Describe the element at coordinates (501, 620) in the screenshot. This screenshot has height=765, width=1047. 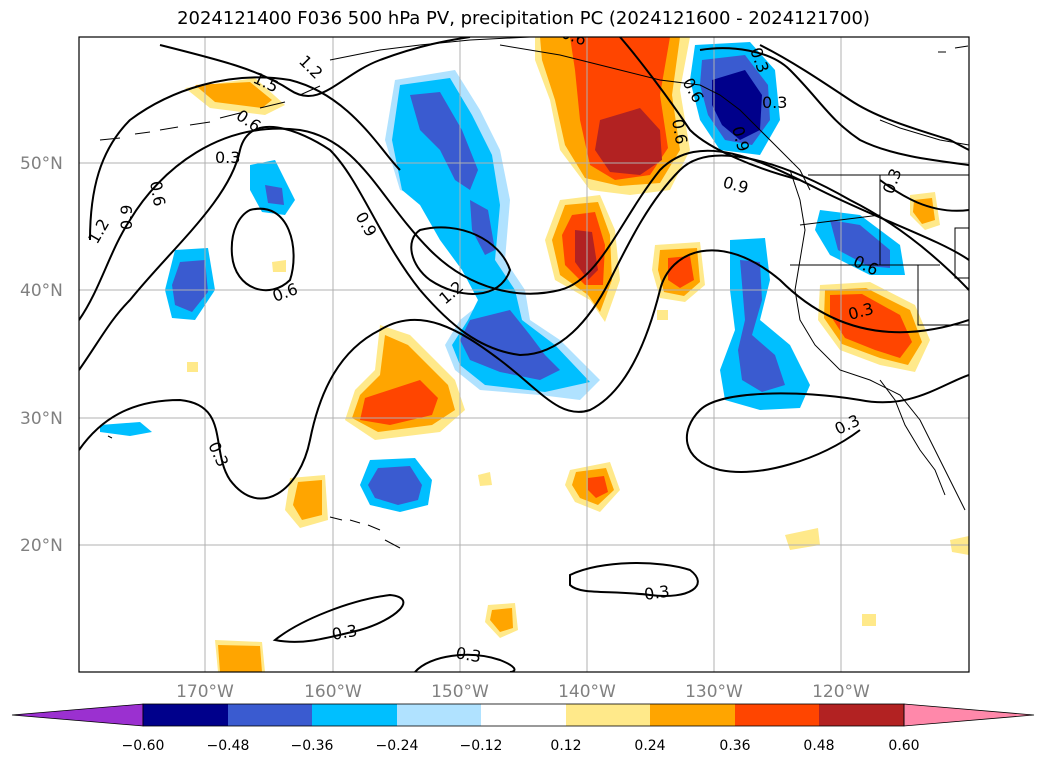
I see `pos-area-south-small-orange` at that location.